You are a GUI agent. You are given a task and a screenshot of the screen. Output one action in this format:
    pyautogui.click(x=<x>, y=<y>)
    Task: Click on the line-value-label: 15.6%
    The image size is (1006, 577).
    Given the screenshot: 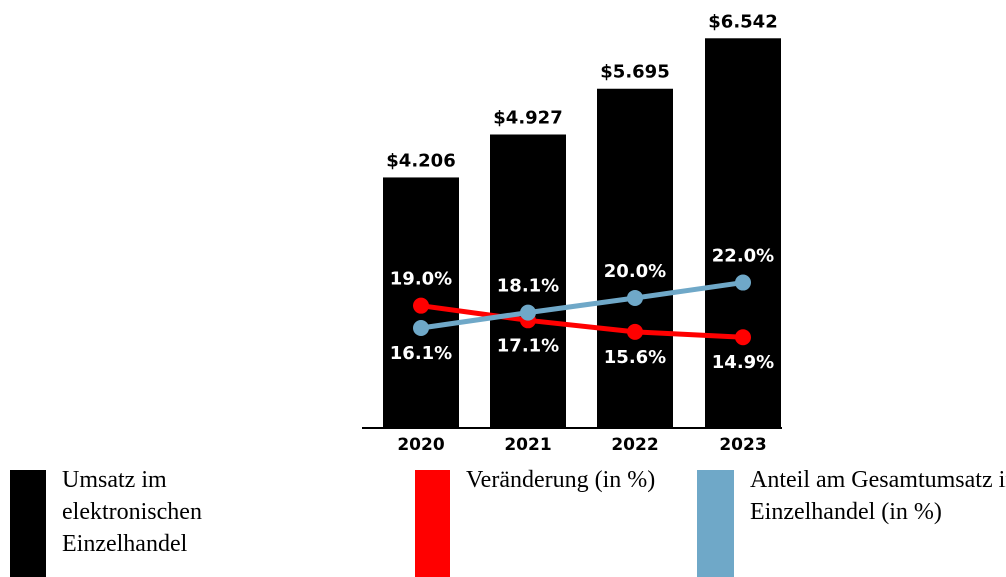 What is the action you would take?
    pyautogui.click(x=635, y=357)
    